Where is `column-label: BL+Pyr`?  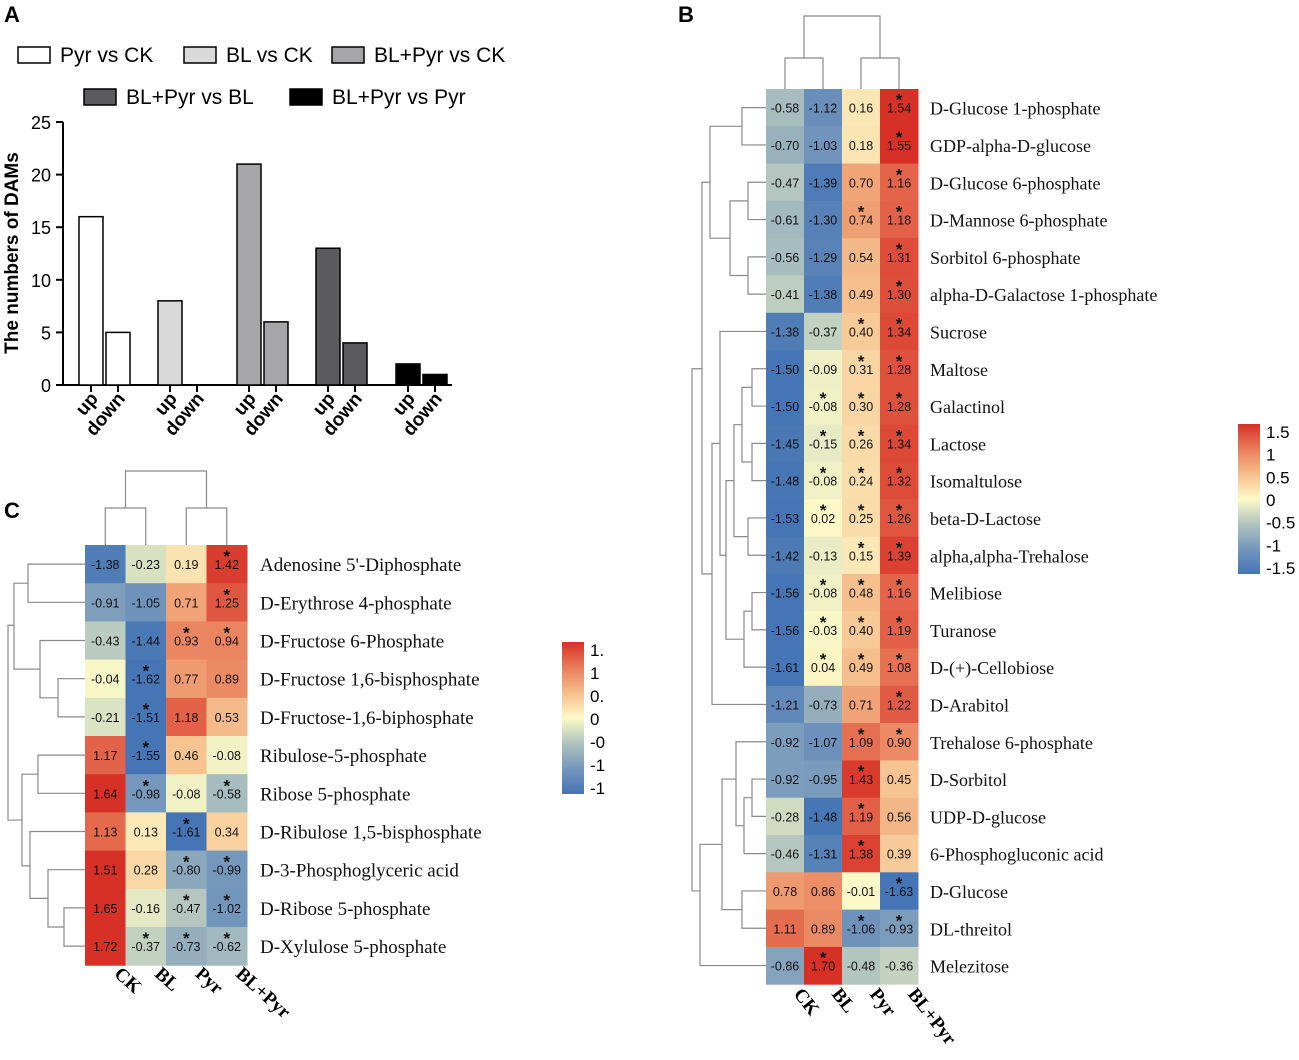 column-label: BL+Pyr is located at coordinates (931, 1016).